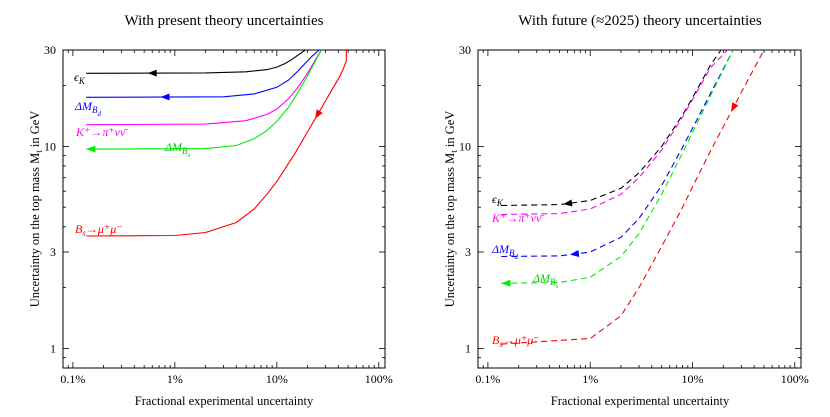 This screenshot has width=830, height=417. What do you see at coordinates (640, 21) in the screenshot?
I see `chart-title: With future (≈2025) theory uncertainties` at bounding box center [640, 21].